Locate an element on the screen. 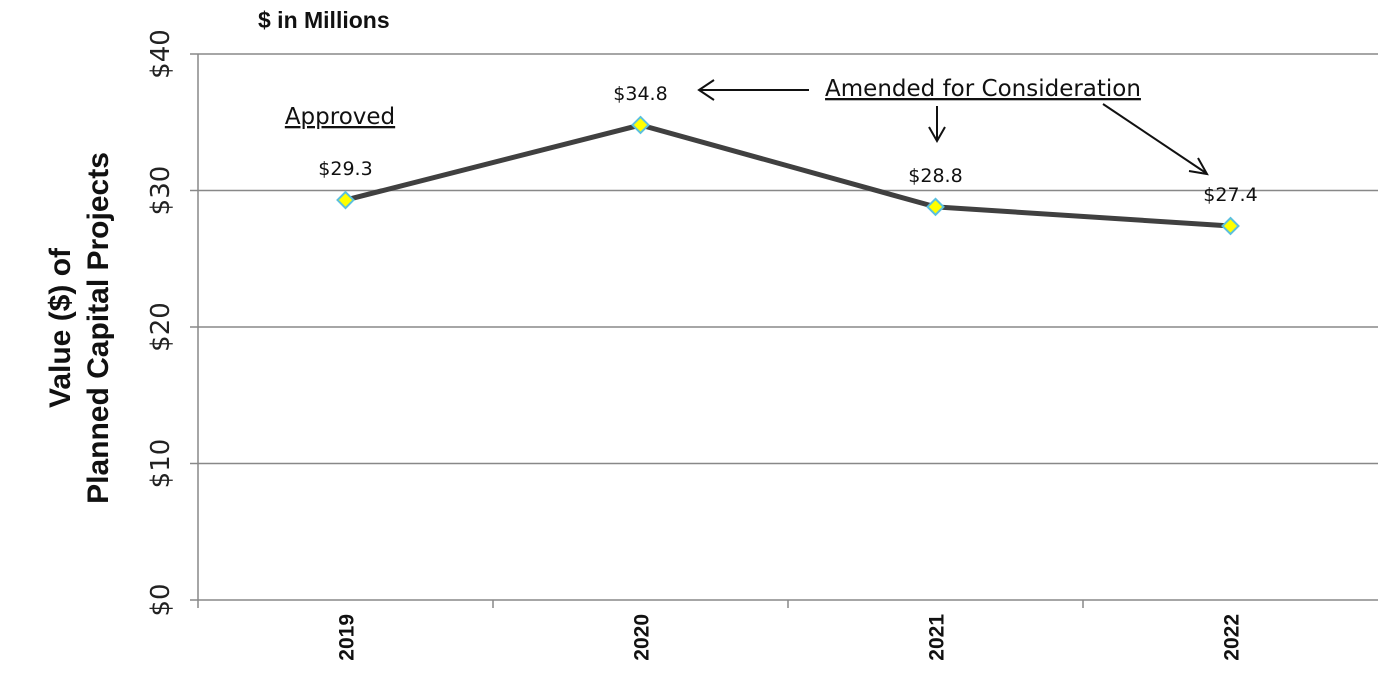 The height and width of the screenshot is (679, 1378). data-labels: $29.3 $34.8 $28.8 $27.4 is located at coordinates (787, 144).